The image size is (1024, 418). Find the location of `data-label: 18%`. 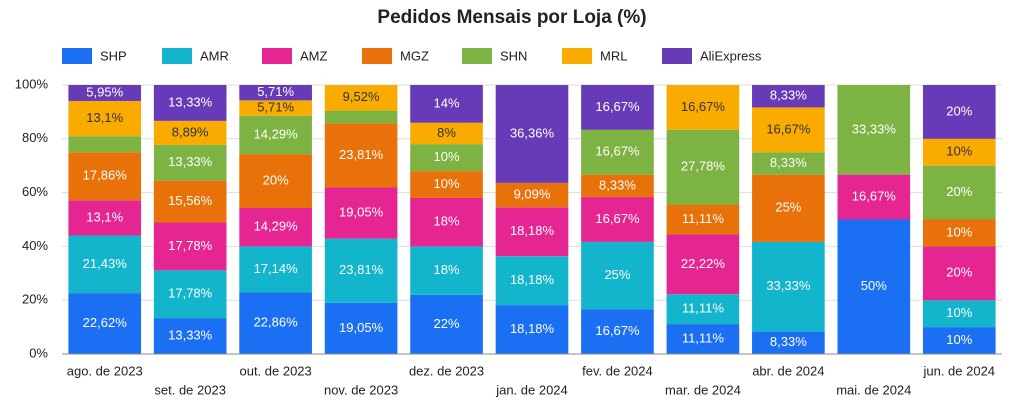

data-label: 18% is located at coordinates (447, 269).